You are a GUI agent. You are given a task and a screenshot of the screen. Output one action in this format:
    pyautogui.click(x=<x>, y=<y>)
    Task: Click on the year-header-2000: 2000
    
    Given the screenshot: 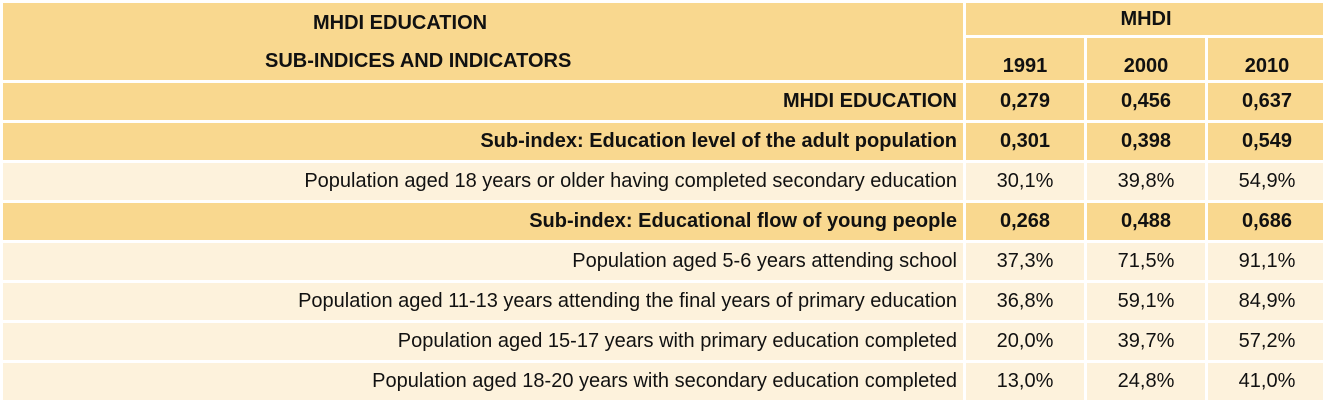 What is the action you would take?
    pyautogui.click(x=1146, y=59)
    